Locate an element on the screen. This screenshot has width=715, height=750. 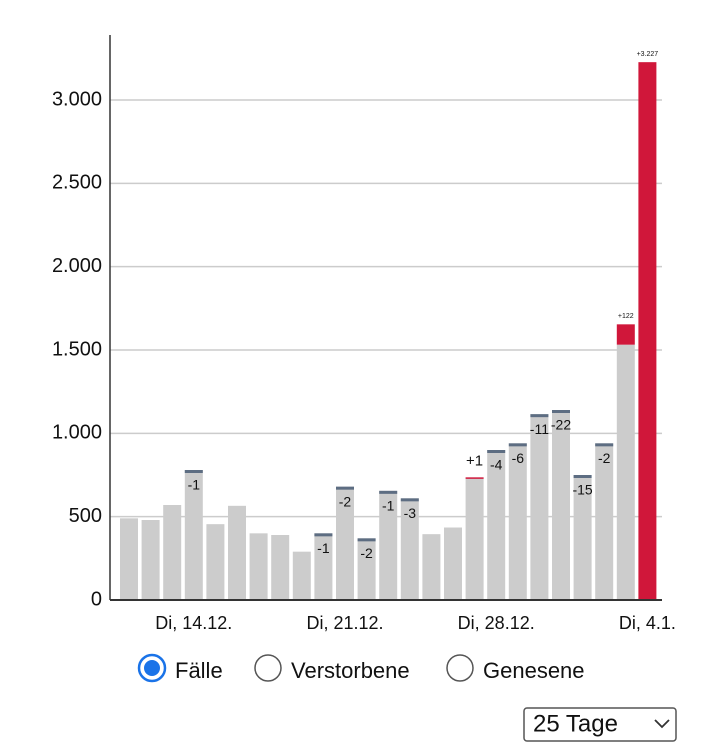
y-tick-label: 1.500 is located at coordinates (77, 349).